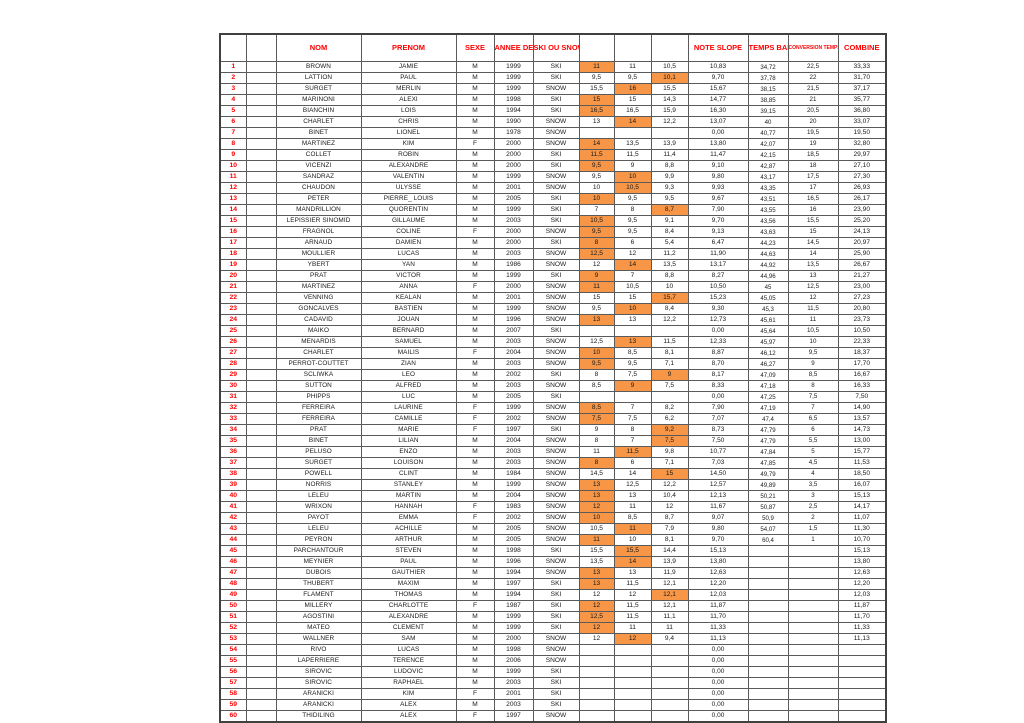 This screenshot has height=723, width=1024. What do you see at coordinates (669, 353) in the screenshot?
I see `score3-cell: 8,1` at bounding box center [669, 353].